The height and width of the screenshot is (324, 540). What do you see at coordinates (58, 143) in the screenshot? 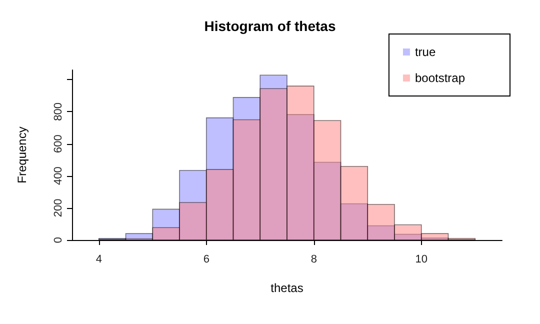
I see `y-tick-label: 600` at bounding box center [58, 143].